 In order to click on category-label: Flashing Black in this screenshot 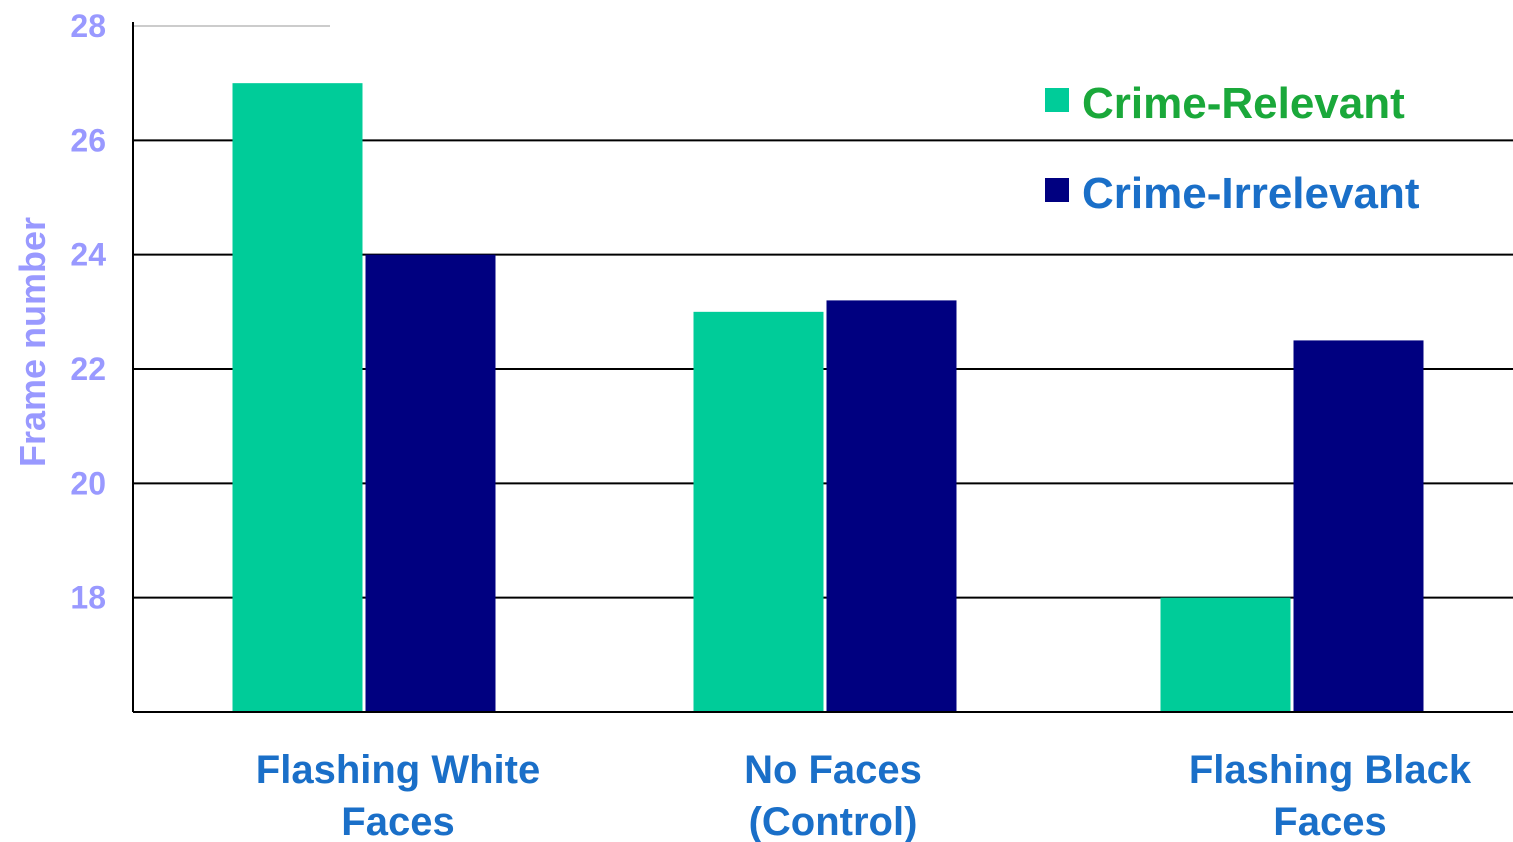, I will do `click(1330, 770)`.